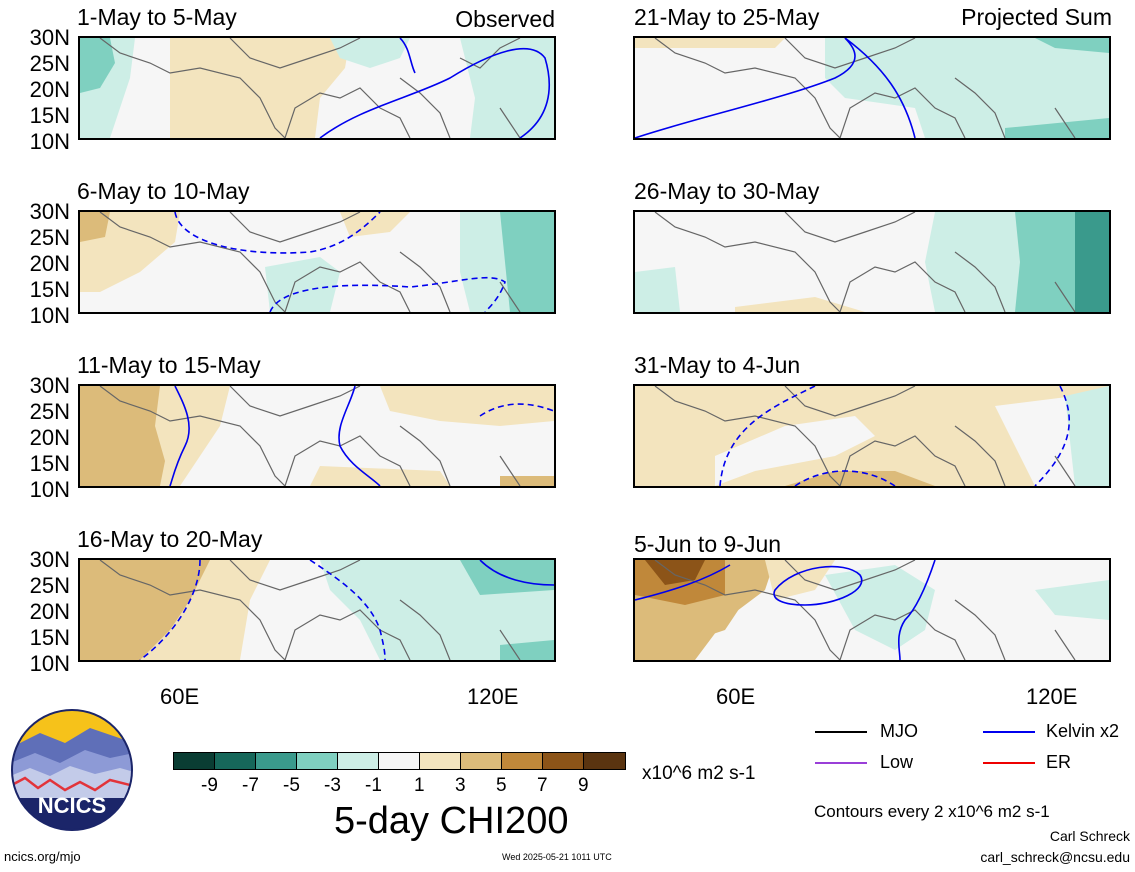  I want to click on panel-title-1: 1-May to 5-May, so click(157, 17).